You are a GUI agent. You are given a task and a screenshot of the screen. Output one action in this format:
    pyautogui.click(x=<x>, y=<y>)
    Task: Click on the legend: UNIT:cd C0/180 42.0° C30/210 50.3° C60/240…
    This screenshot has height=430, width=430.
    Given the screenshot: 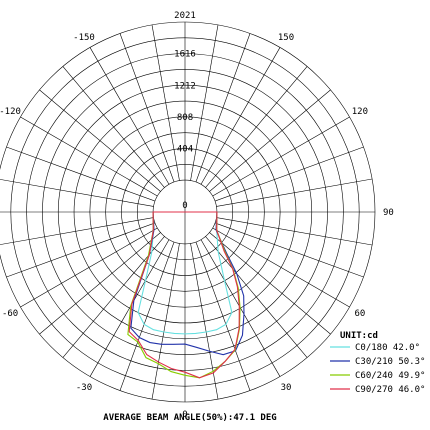 What is the action you would take?
    pyautogui.click(x=377, y=363)
    